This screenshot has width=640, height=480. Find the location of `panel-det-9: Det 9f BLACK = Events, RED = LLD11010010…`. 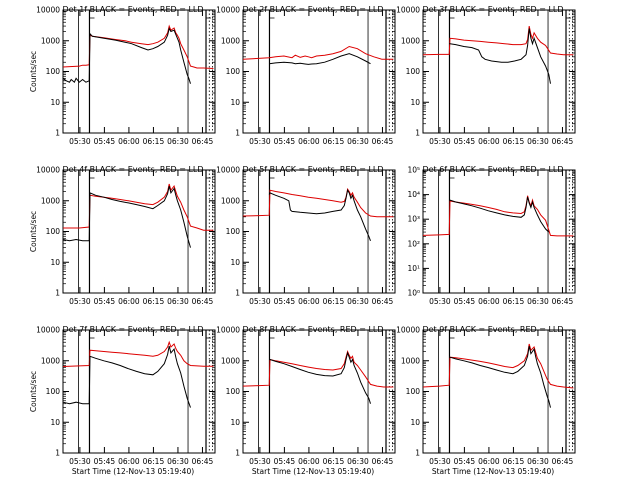

panel-det-9: Det 9f BLACK = Events, RED = LLD11010010… is located at coordinates (486, 400).